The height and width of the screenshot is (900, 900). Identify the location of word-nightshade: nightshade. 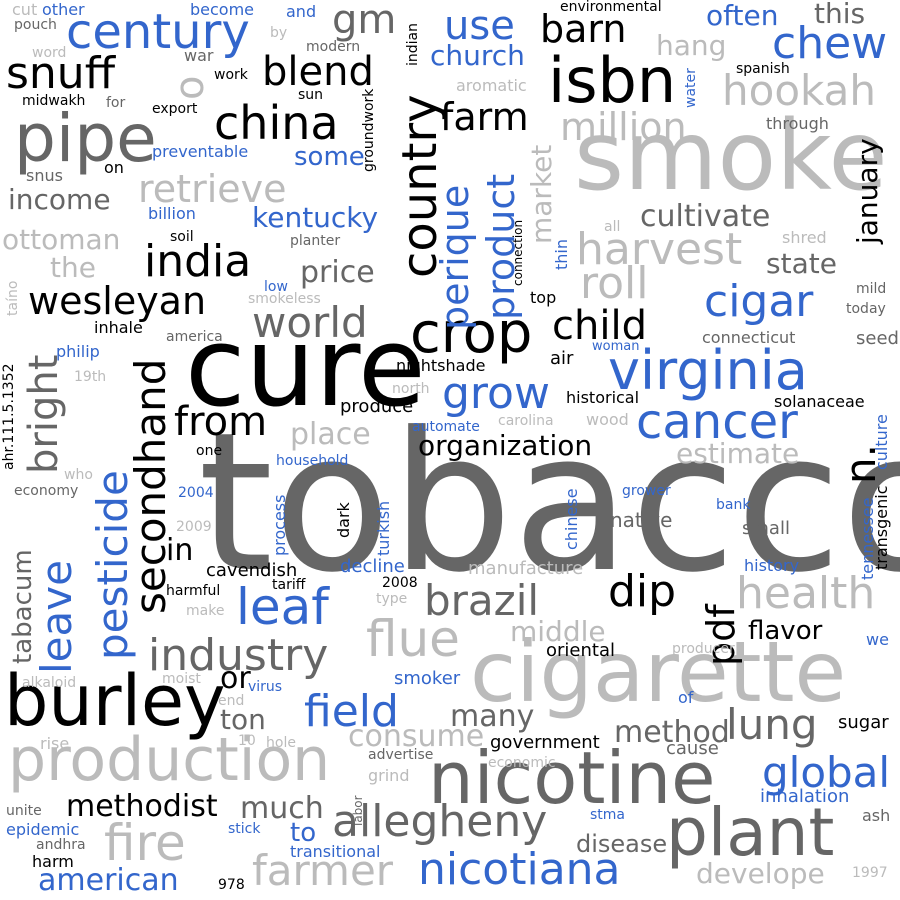
(441, 365).